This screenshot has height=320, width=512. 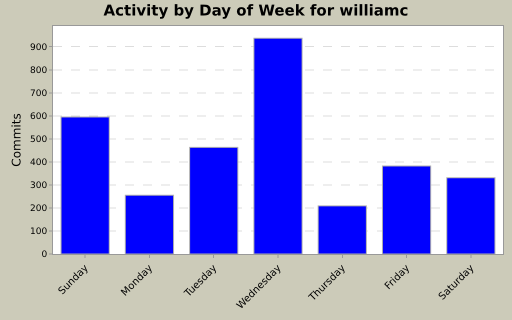 I want to click on y-tick-label: 900, so click(x=39, y=47).